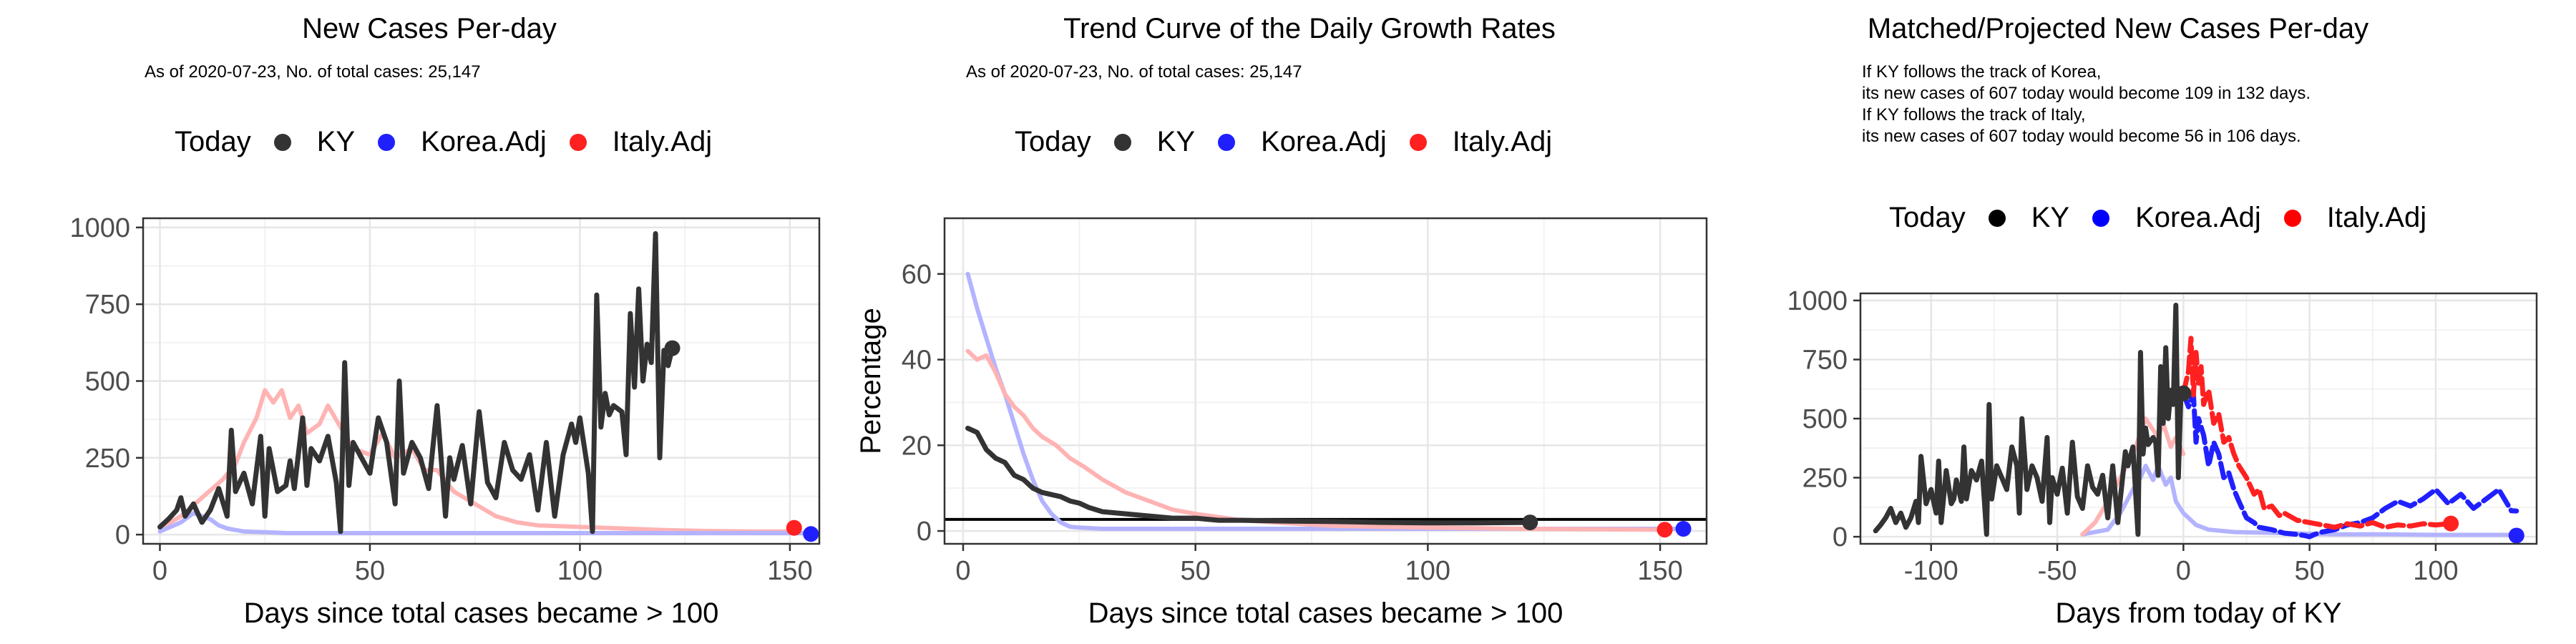  Describe the element at coordinates (429, 28) in the screenshot. I see `panel-title: New Cases Per-day` at that location.